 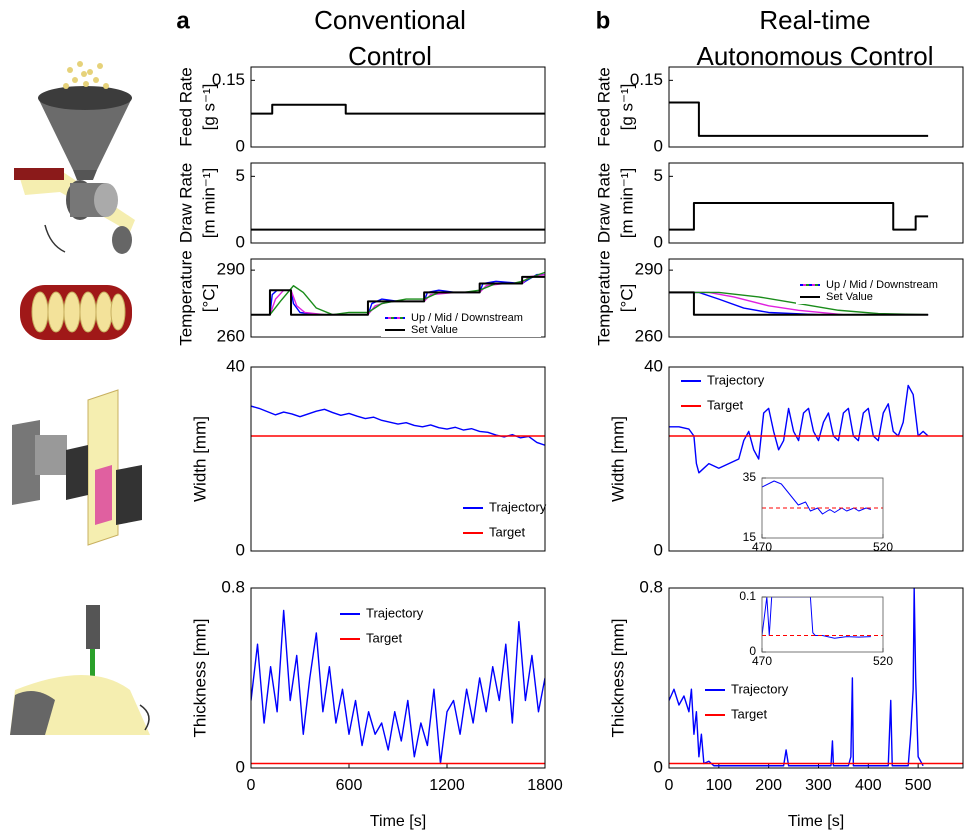 What do you see at coordinates (617, 677) in the screenshot?
I see `y-axis-label: Thickness [mm]` at bounding box center [617, 677].